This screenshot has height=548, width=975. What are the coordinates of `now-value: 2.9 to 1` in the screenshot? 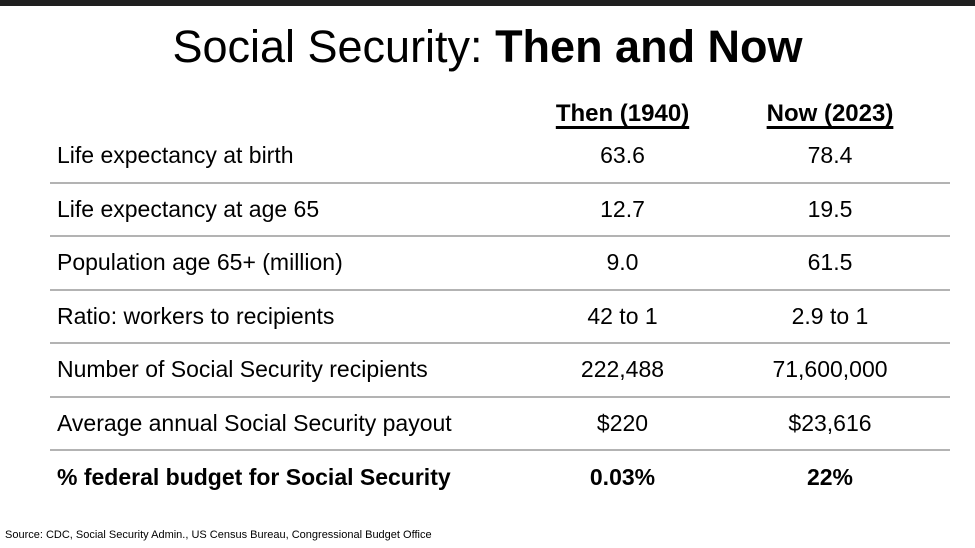 It's located at (830, 315).